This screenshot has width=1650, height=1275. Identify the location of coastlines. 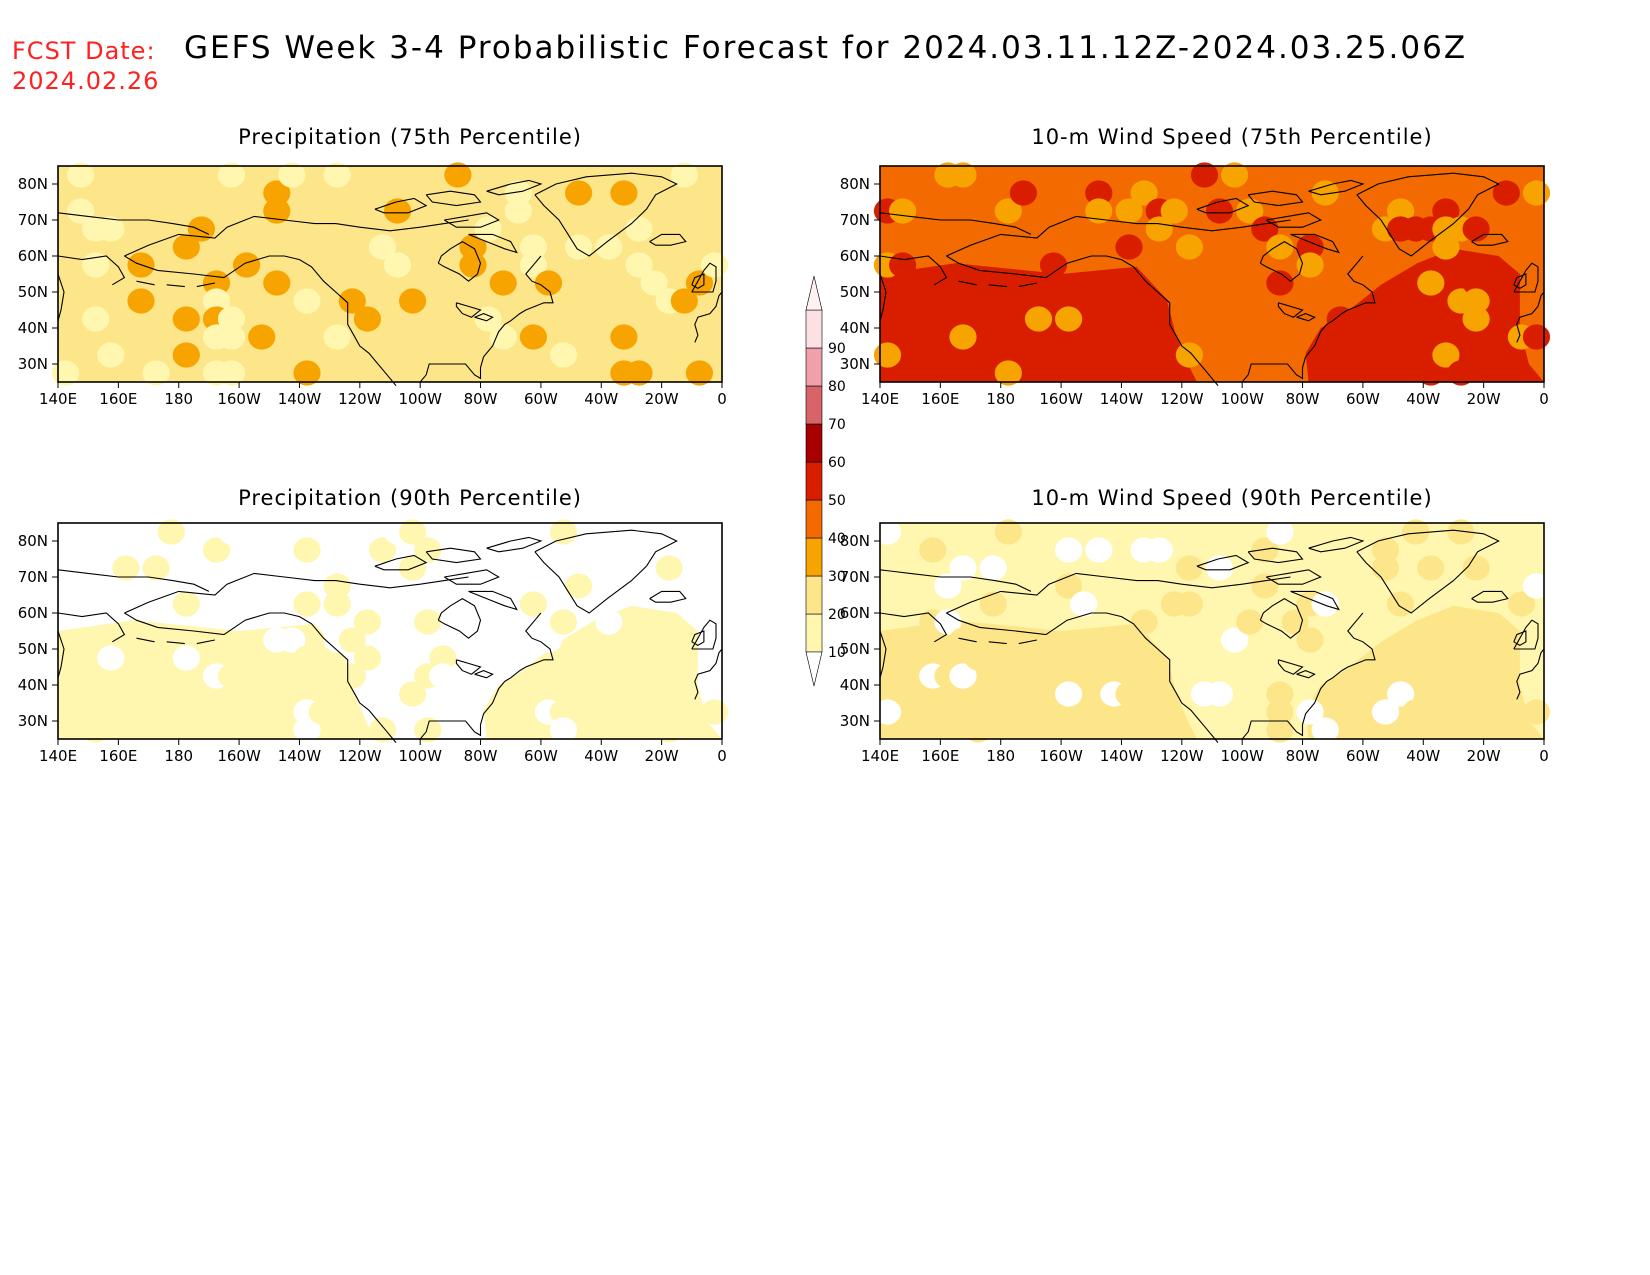
(390, 279).